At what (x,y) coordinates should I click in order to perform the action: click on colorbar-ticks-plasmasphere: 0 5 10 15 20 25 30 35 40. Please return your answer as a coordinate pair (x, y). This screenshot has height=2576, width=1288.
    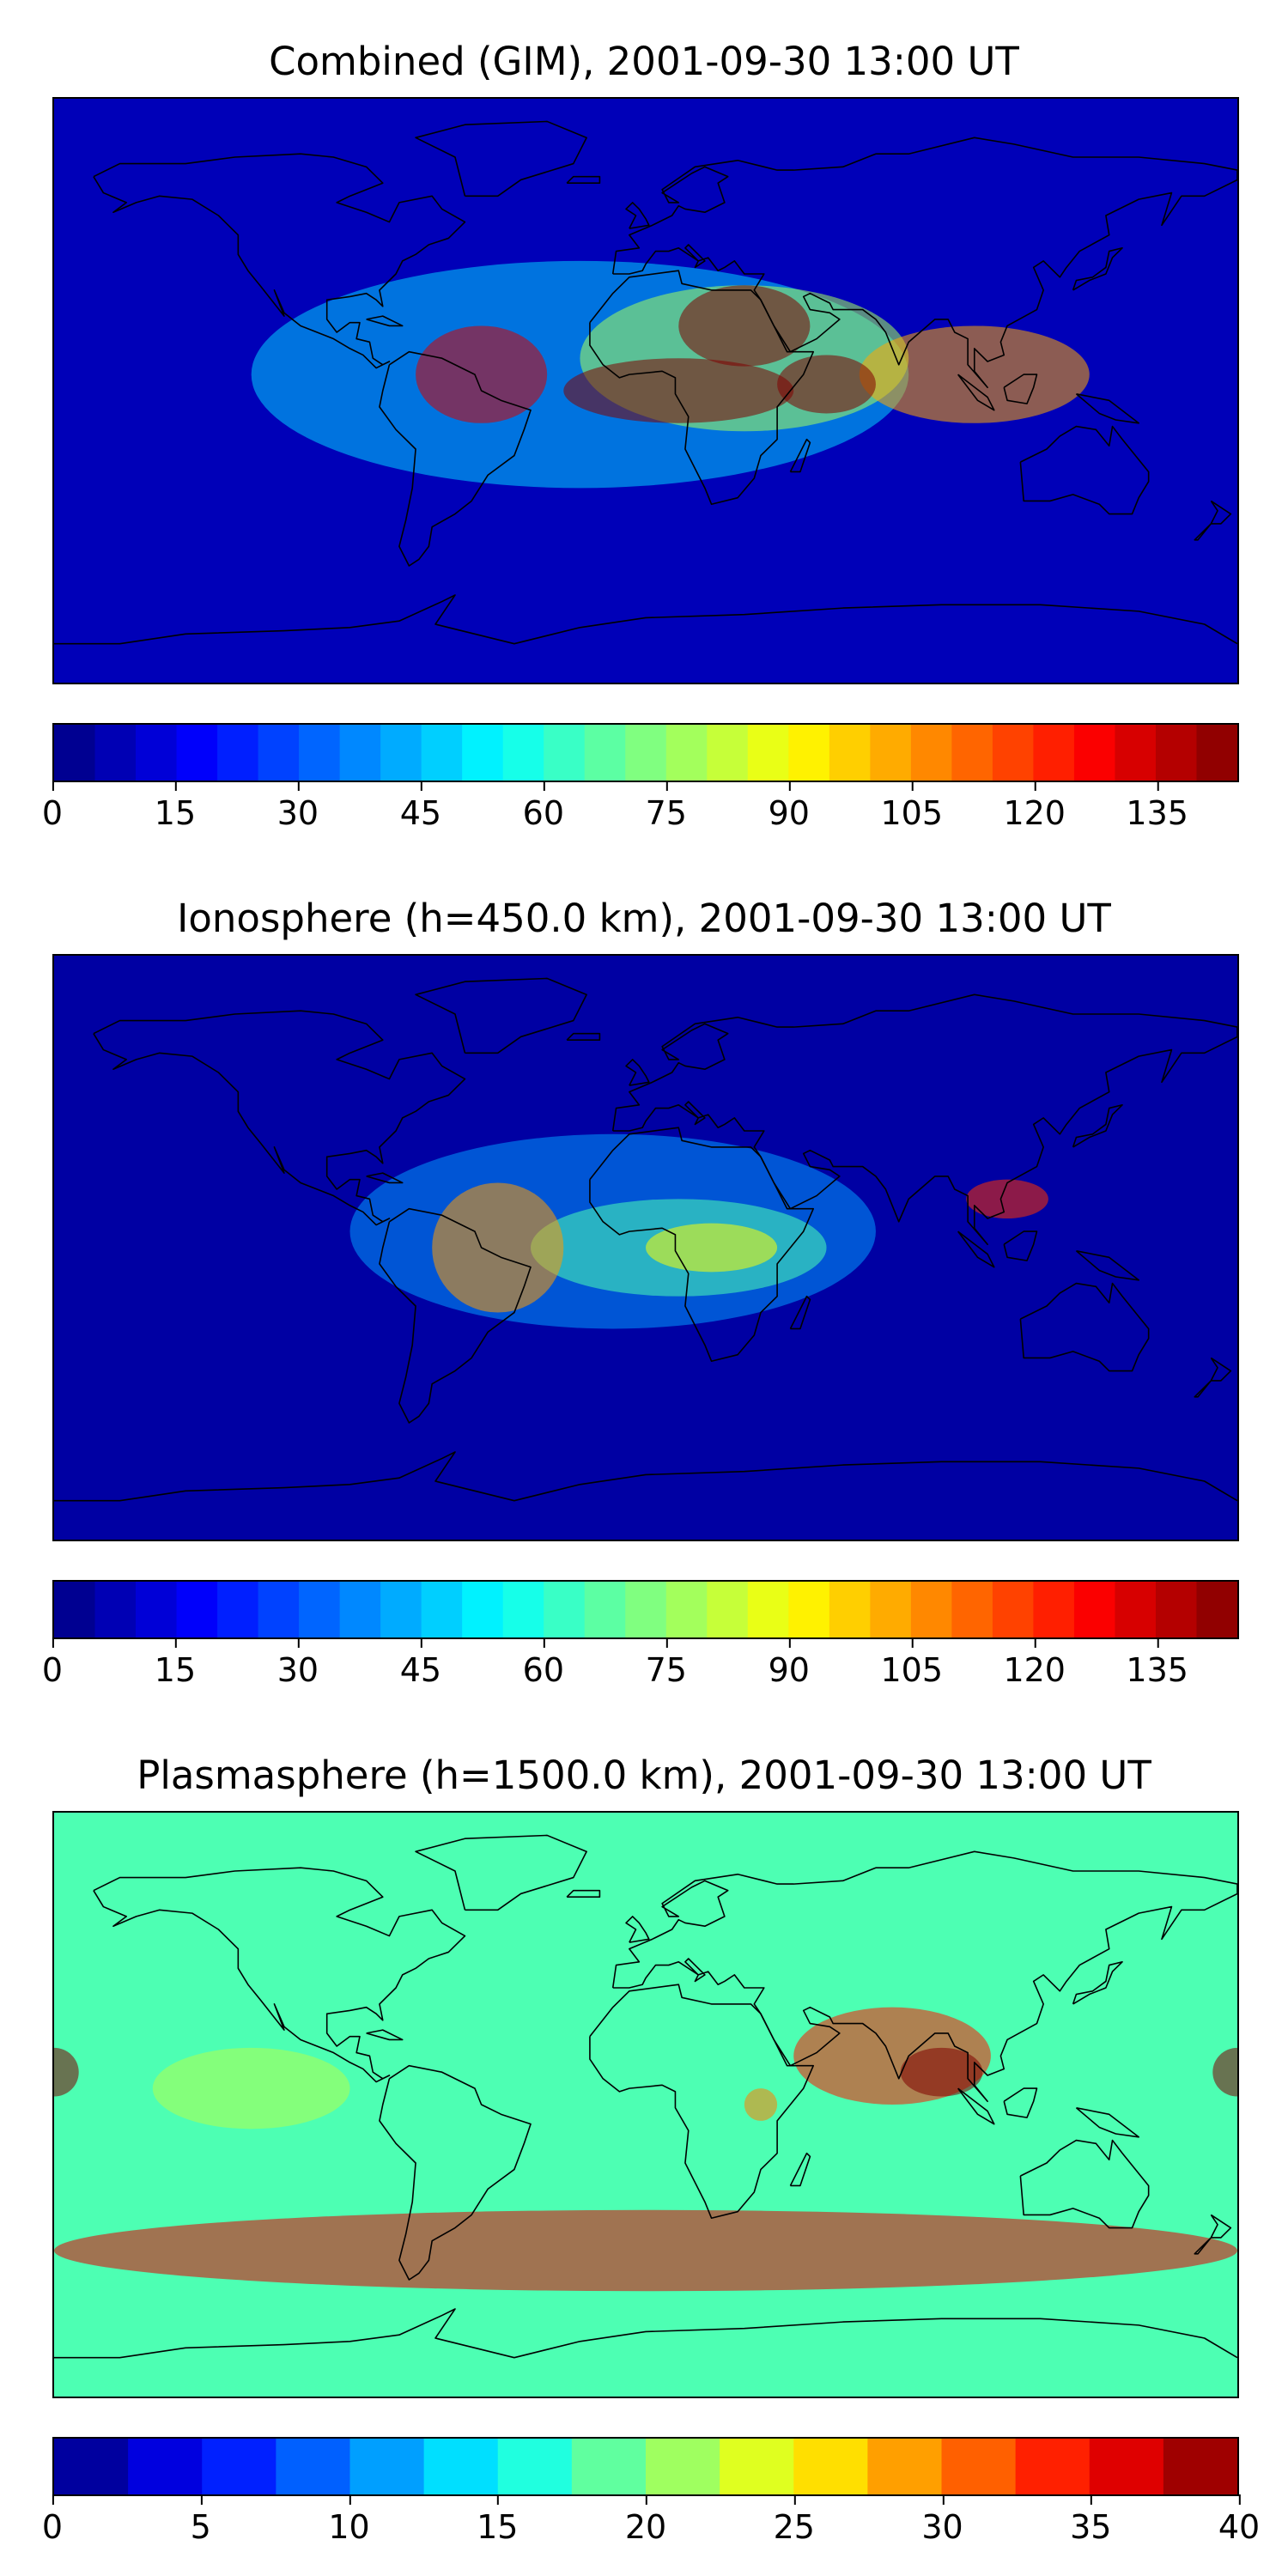
    Looking at the image, I should click on (651, 2521).